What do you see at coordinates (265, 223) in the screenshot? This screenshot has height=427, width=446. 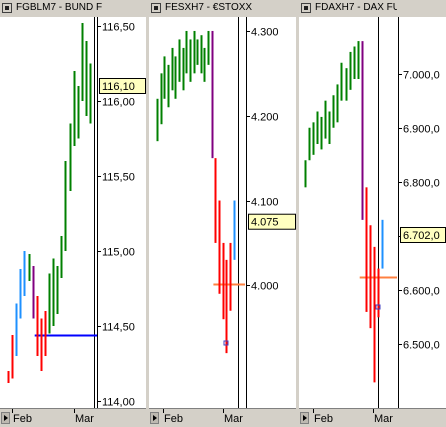 I see `last-price-label: 4.075` at bounding box center [265, 223].